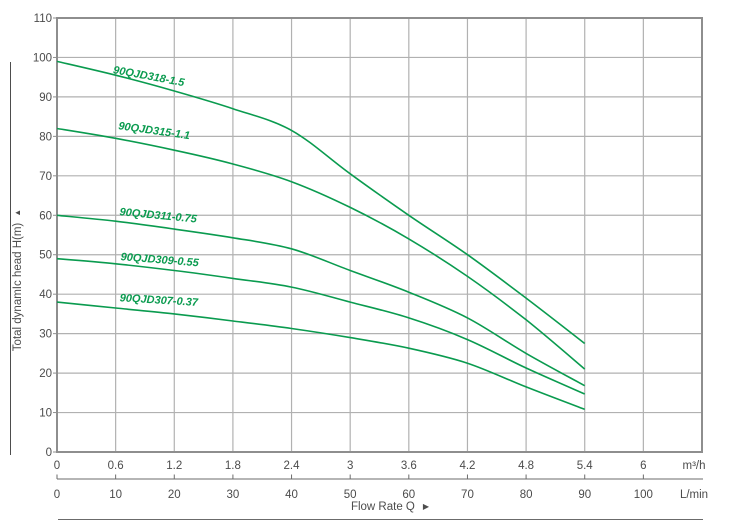  I want to click on y-axis-tick-label: 80, so click(45, 137).